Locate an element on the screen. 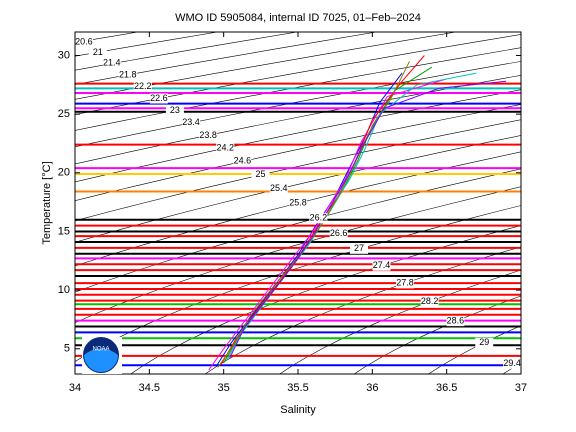  contour-label: 25.8 is located at coordinates (298, 202).